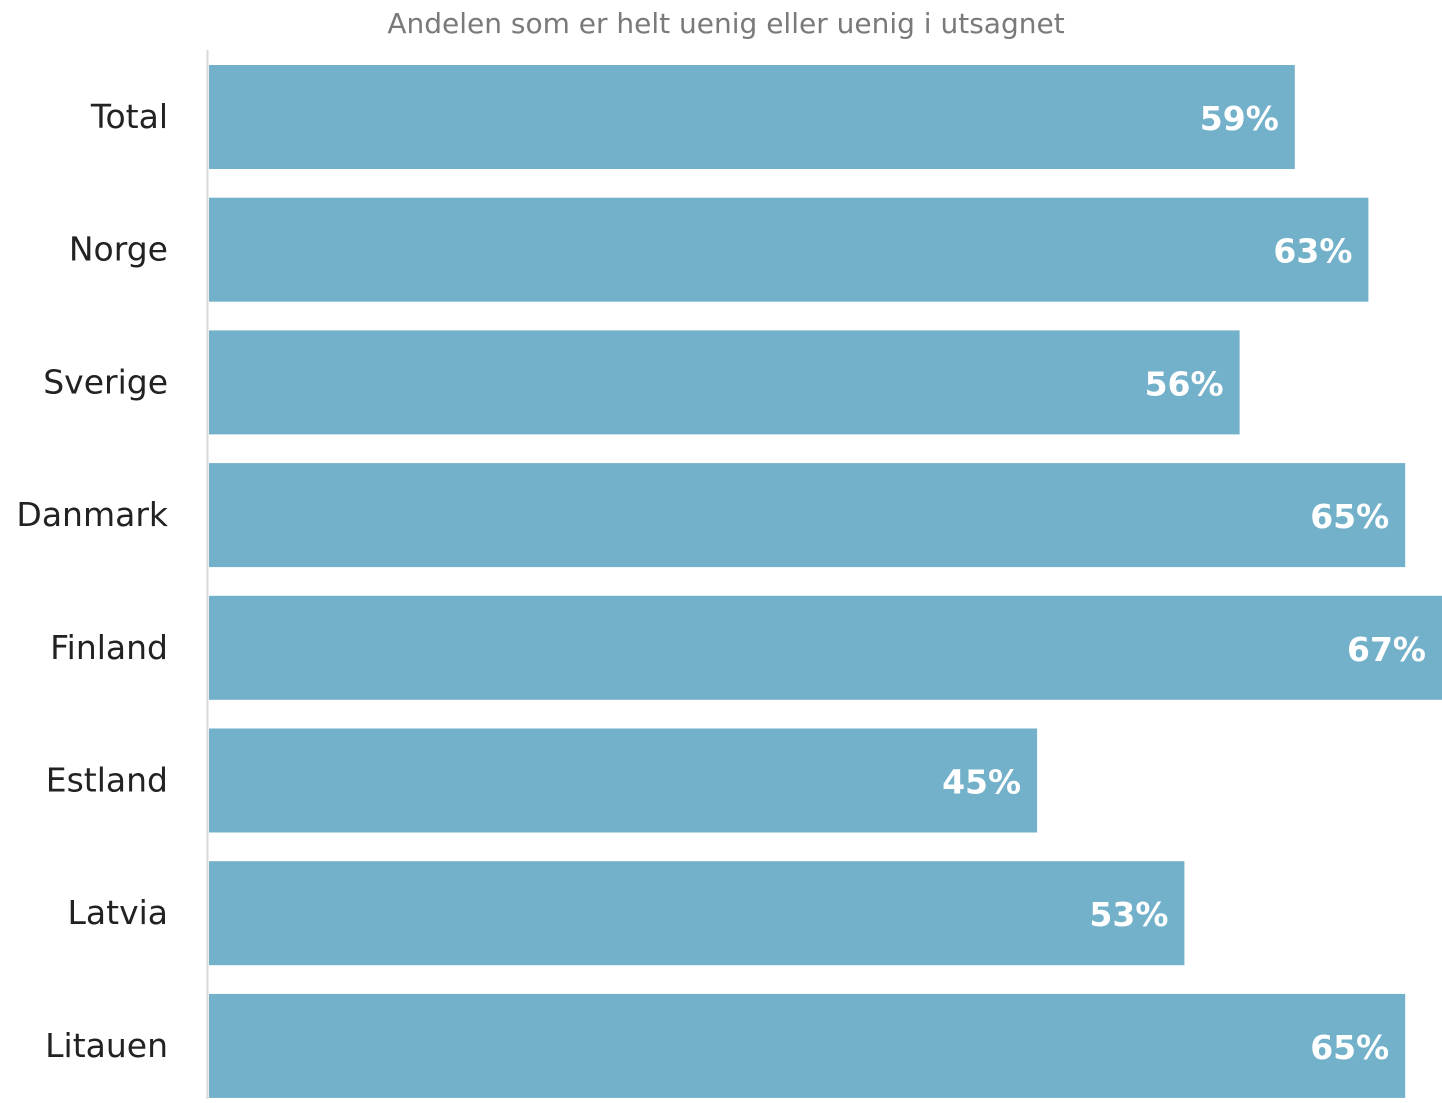 This screenshot has width=1442, height=1103. Describe the element at coordinates (981, 782) in the screenshot. I see `bar-value-label: 45%` at that location.